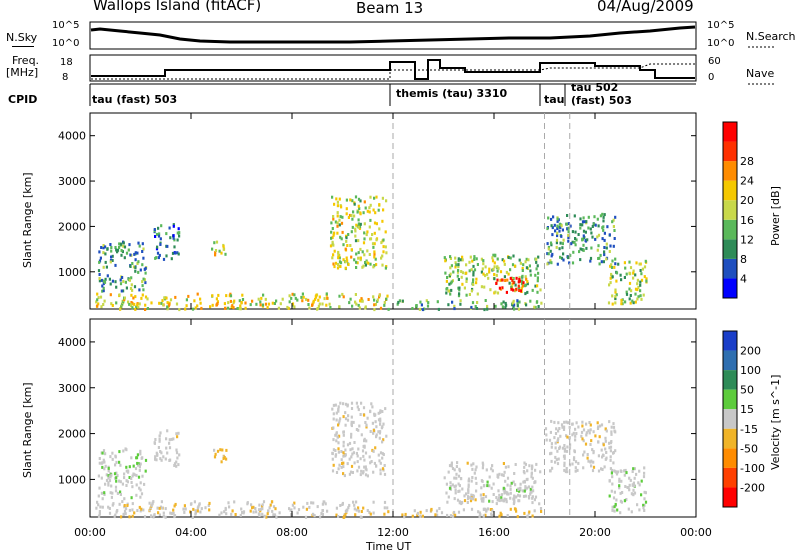 Image resolution: width=800 pixels, height=554 pixels. What do you see at coordinates (730, 229) in the screenshot?
I see `power-cbar-swatch` at bounding box center [730, 229].